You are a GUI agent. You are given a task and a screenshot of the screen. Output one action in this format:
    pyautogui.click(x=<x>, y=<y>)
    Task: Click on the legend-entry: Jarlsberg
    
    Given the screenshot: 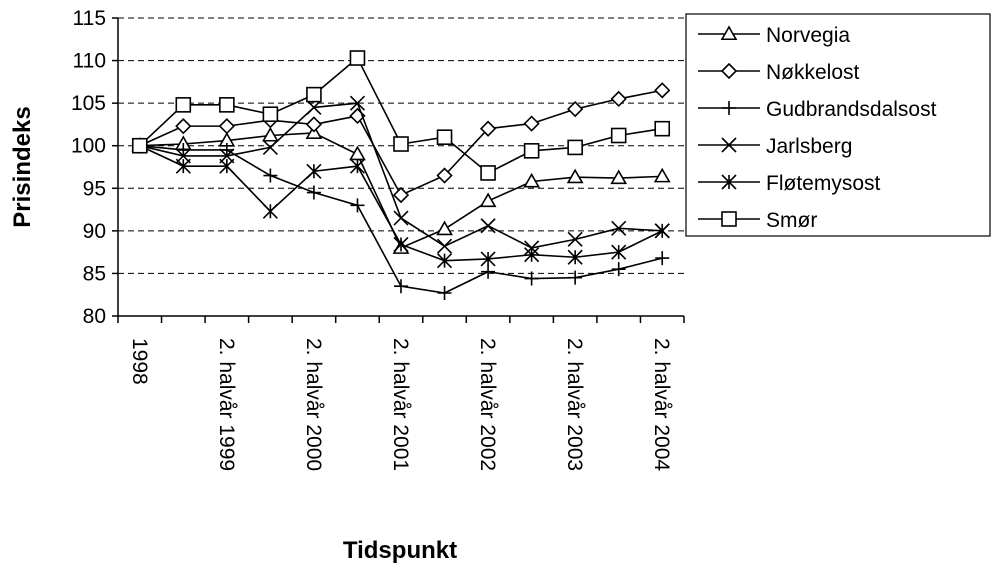 What is the action you would take?
    pyautogui.click(x=775, y=146)
    